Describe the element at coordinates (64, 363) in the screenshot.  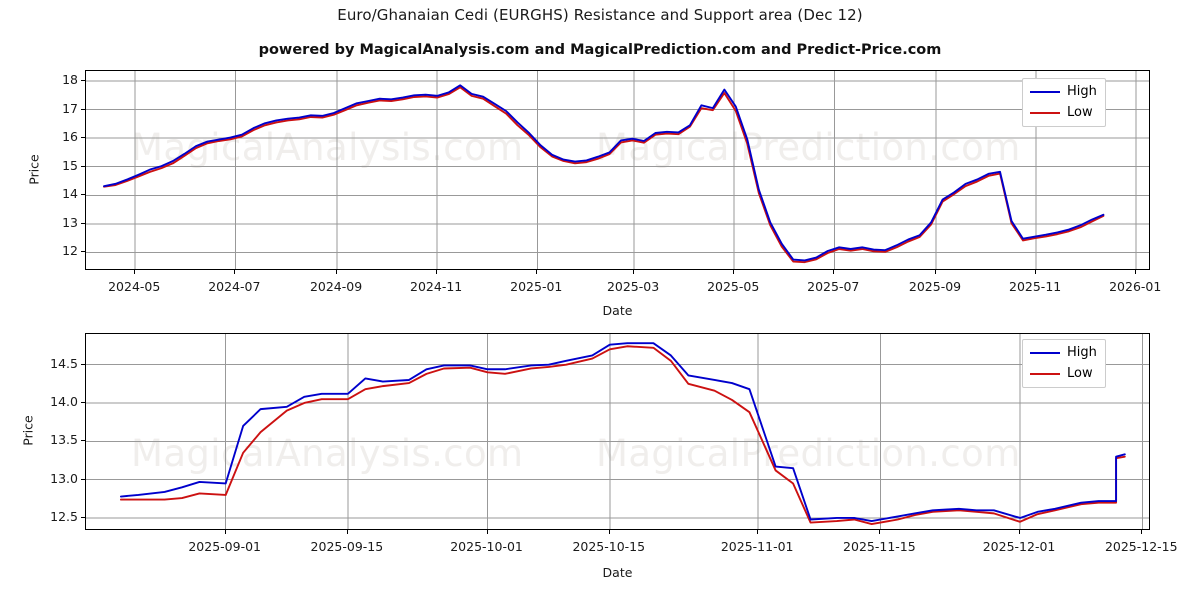
I see `y-tick-label: 14.5` at that location.